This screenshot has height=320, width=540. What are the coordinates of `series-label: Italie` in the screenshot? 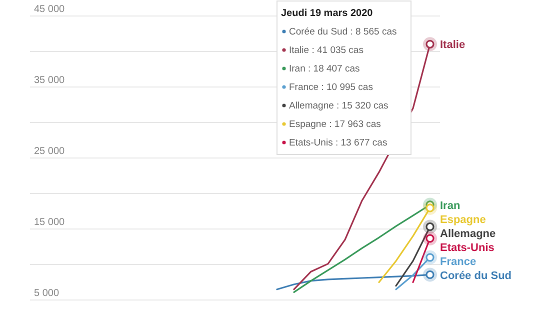 It's located at (453, 45).